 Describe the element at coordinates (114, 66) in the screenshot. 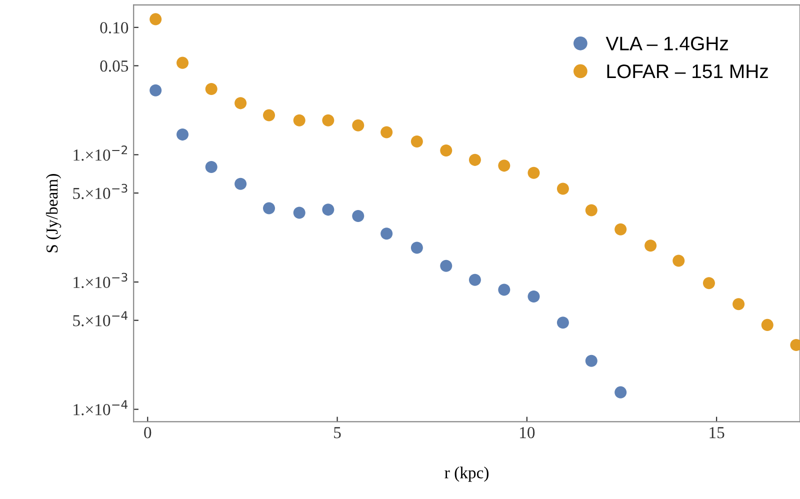

I see `y-tick-label: 0.05` at that location.